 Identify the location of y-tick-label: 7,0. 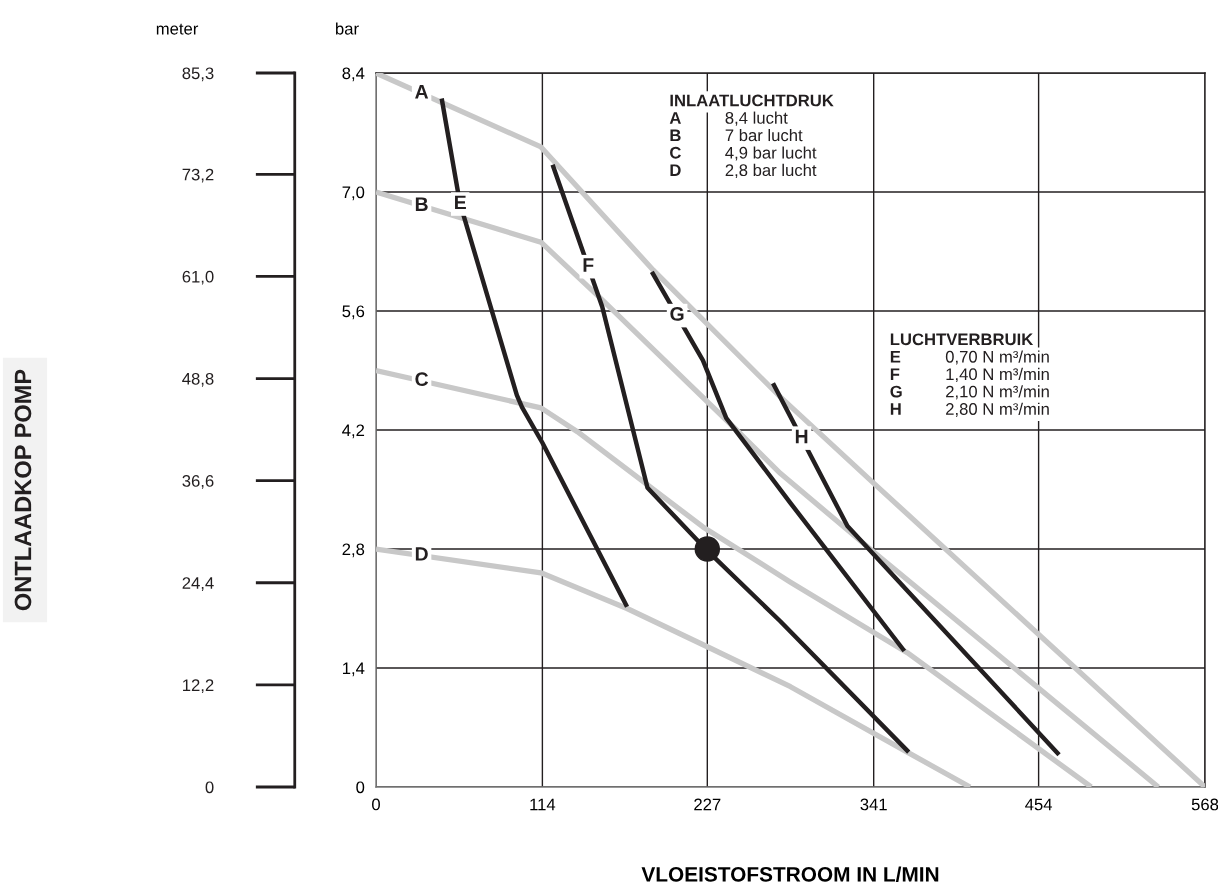
(353, 193).